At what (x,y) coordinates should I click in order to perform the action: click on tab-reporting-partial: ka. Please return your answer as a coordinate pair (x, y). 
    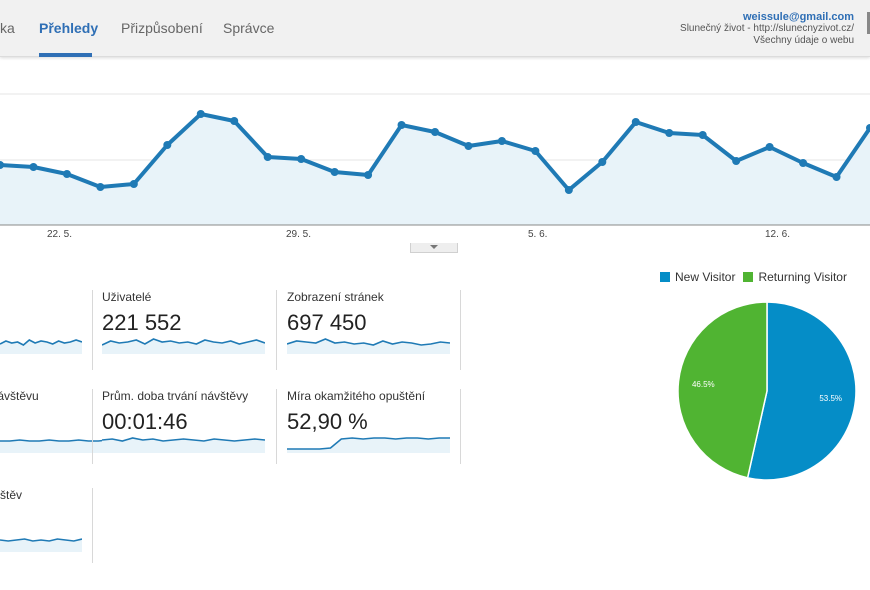
    Looking at the image, I should click on (7, 28).